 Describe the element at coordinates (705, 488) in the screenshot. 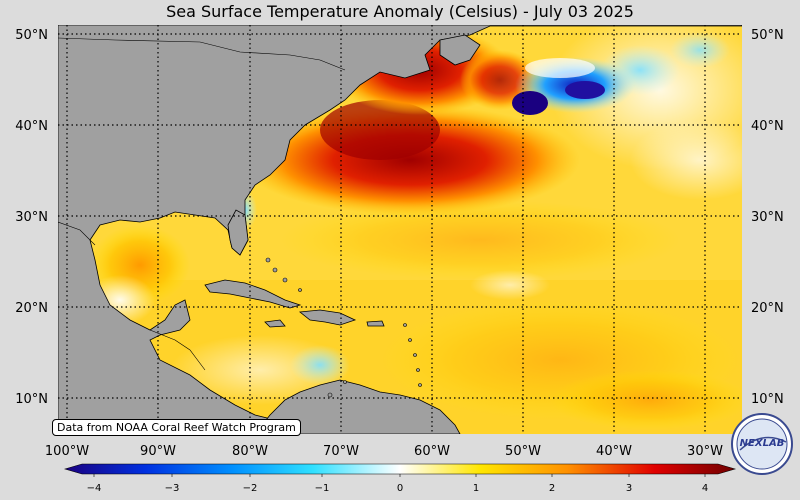

I see `colorbar-tick: 4` at that location.